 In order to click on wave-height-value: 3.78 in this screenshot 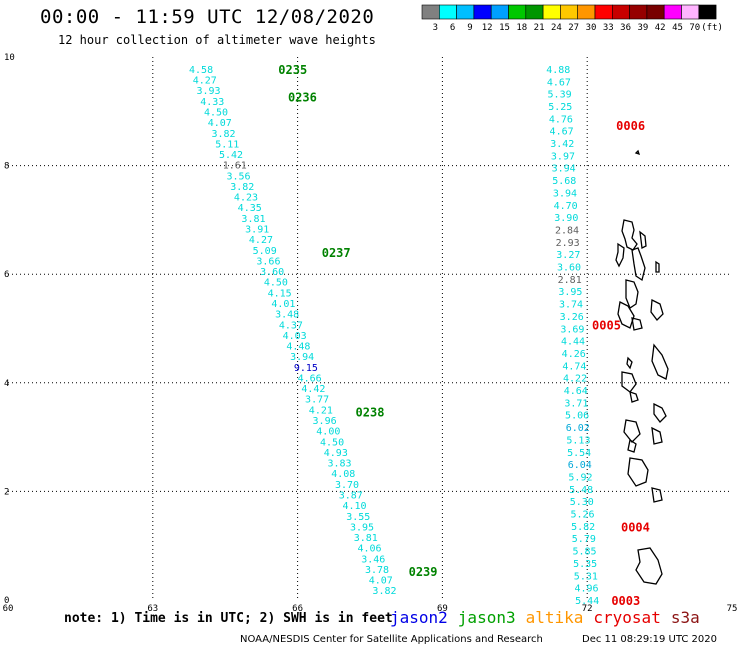, I will do `click(377, 570)`.